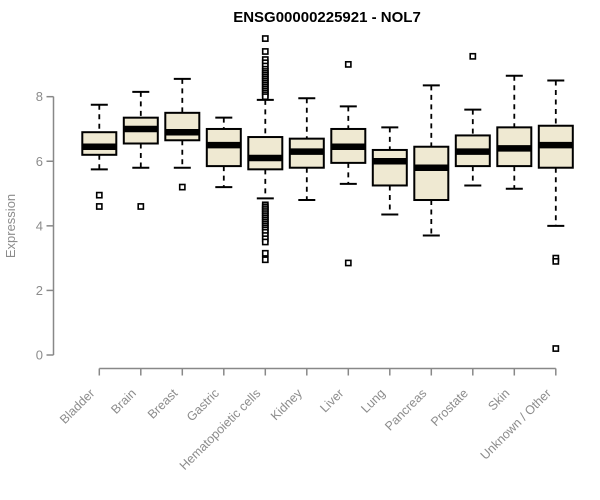  I want to click on x-category-label-kidney: Kidney, so click(286, 404).